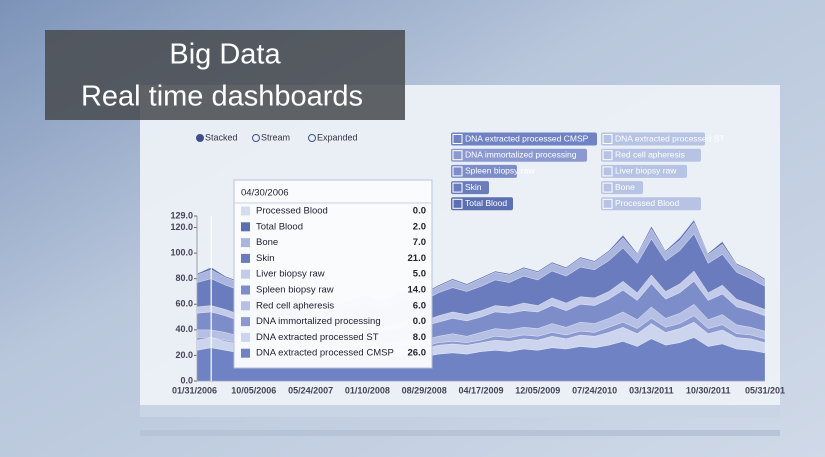  I want to click on y-tick-label: 20.0, so click(184, 355).